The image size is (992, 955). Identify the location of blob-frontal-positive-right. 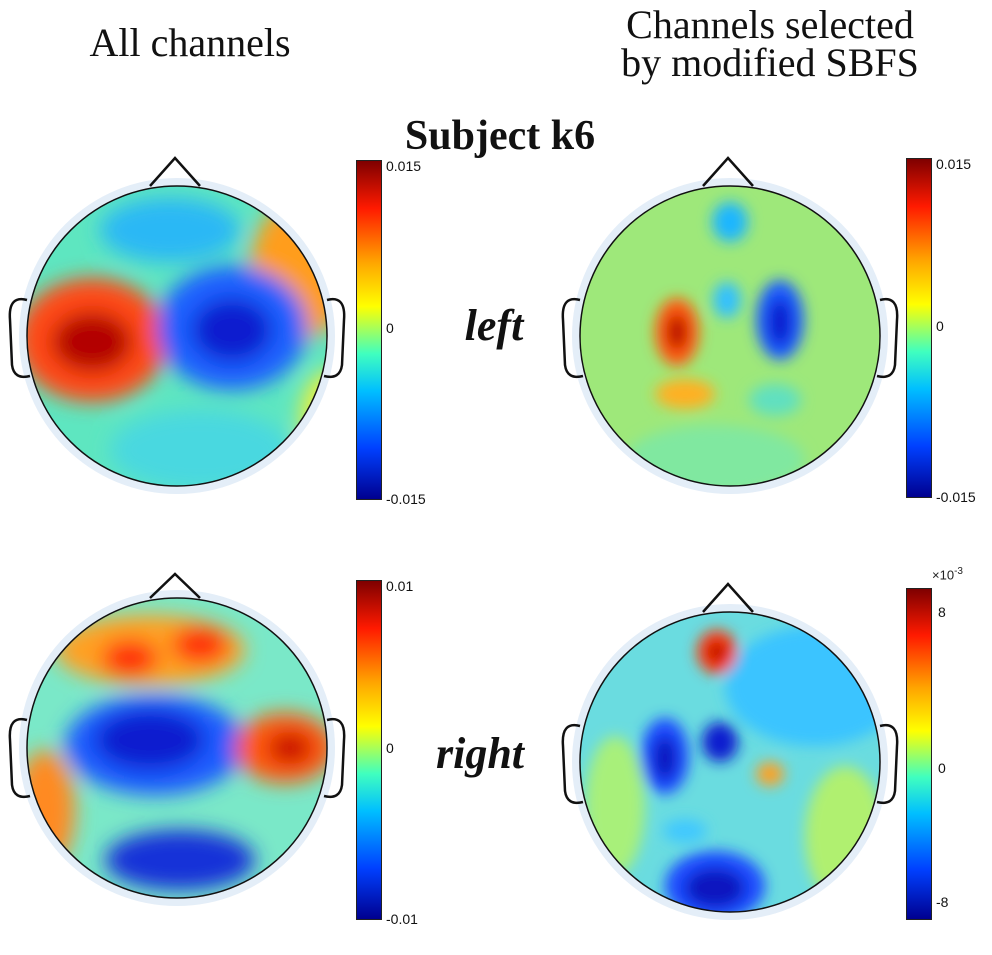
(200, 645).